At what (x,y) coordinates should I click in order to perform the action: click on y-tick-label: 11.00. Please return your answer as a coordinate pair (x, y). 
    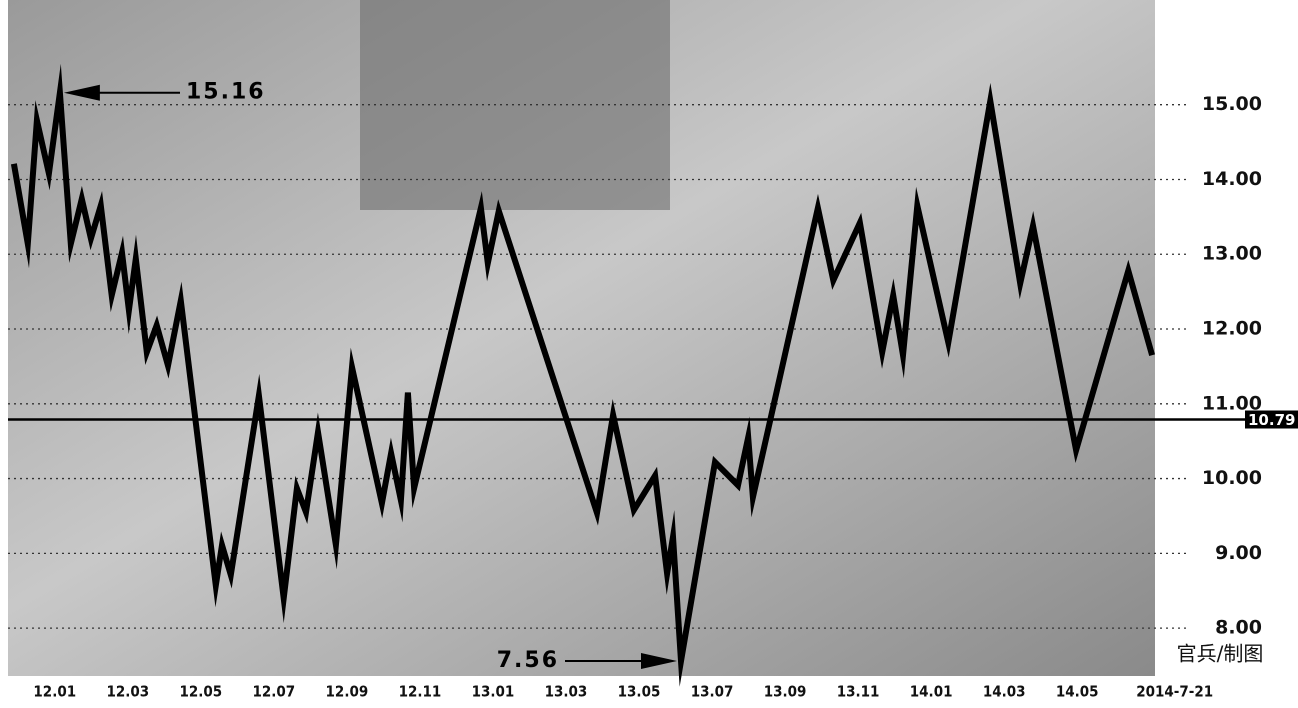
    Looking at the image, I should click on (1232, 403).